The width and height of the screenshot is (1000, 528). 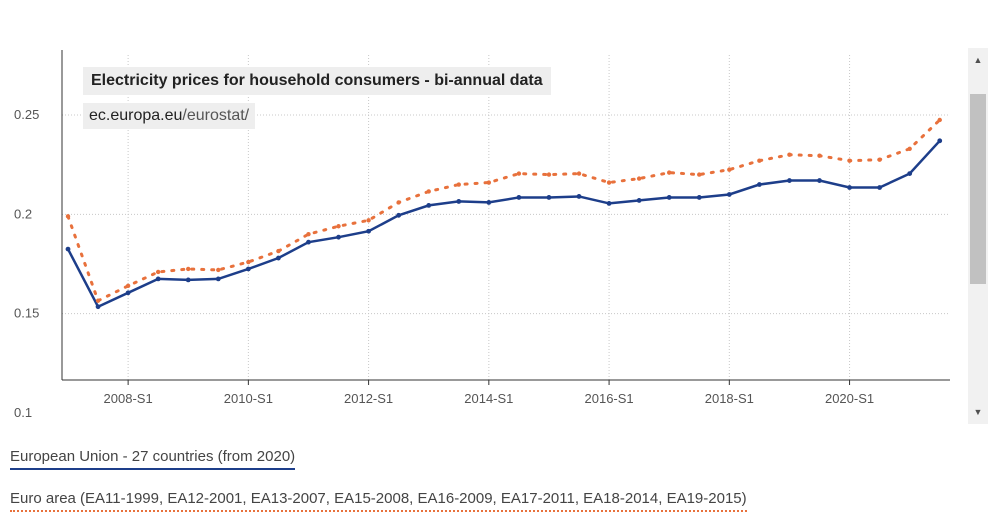 I want to click on y-tick-label: 0.1, so click(x=23, y=412).